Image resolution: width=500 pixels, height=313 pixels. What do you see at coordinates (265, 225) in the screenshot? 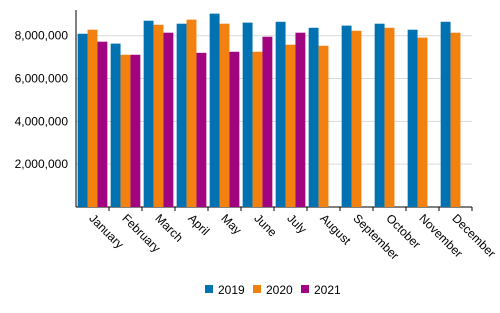
I see `x-tick-label: June` at bounding box center [265, 225].